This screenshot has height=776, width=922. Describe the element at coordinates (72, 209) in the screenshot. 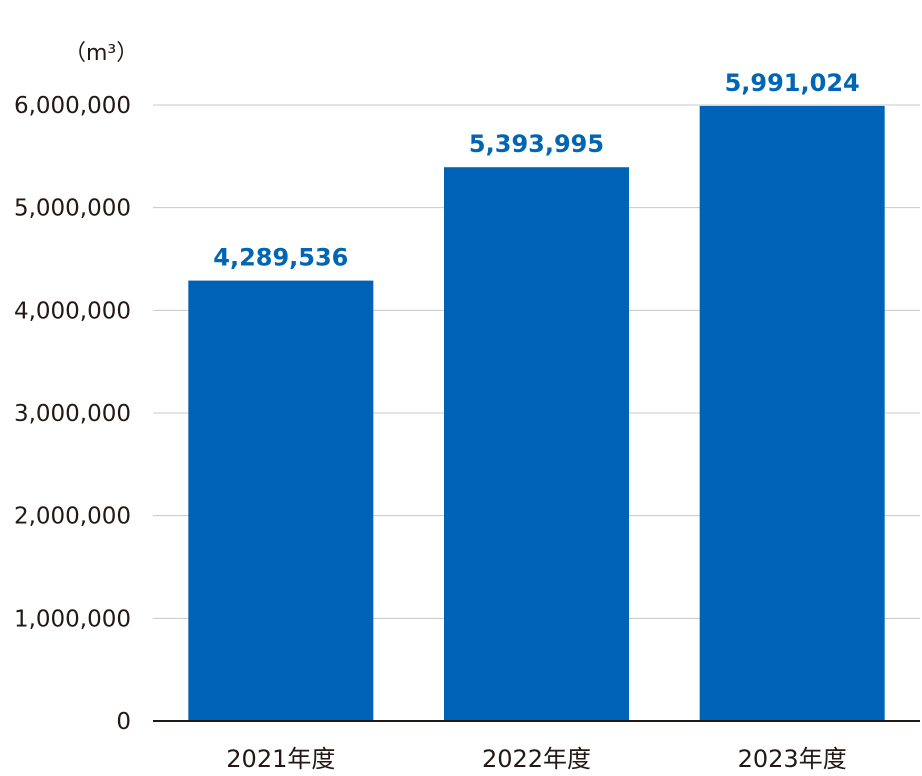

I see `y-tick-label: 5,000,000` at that location.